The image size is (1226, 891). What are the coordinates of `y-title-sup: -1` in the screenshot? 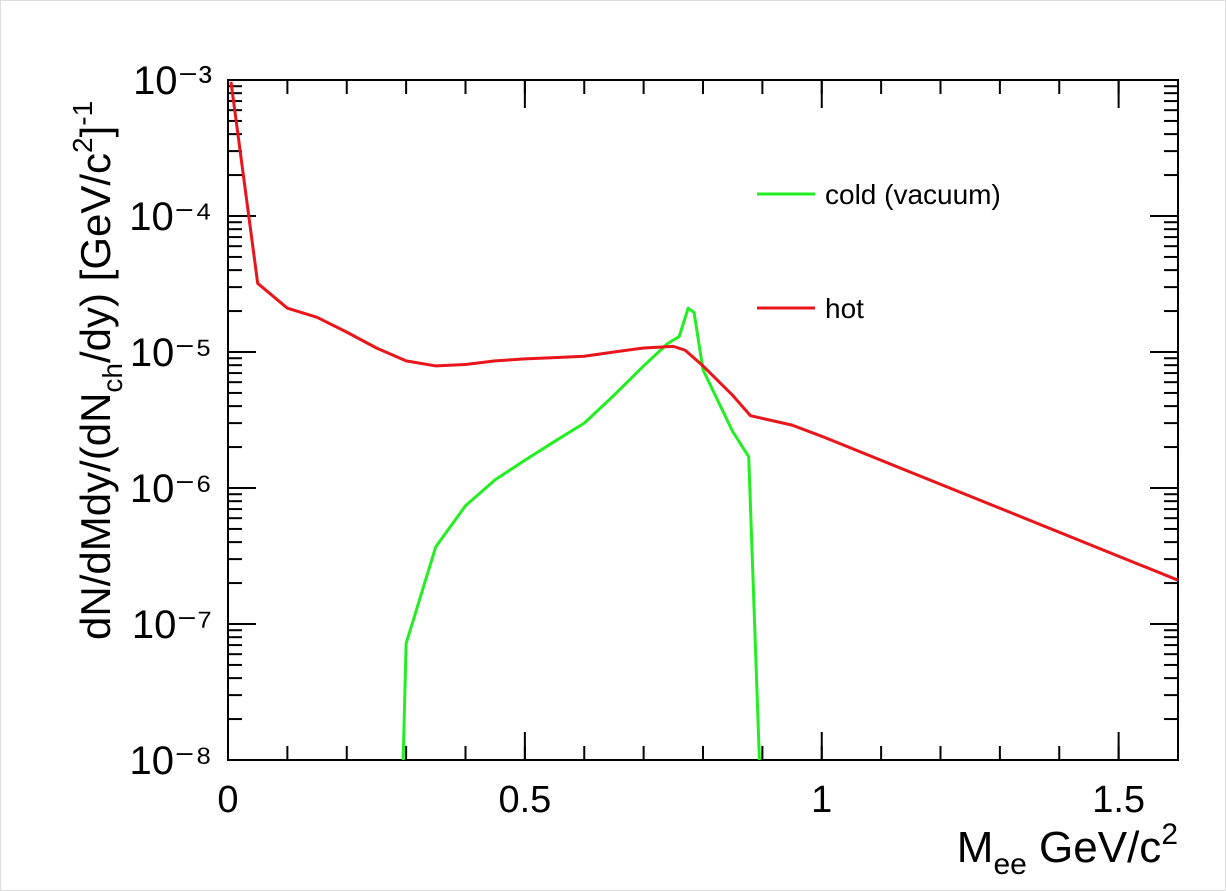 It's located at (82, 113).